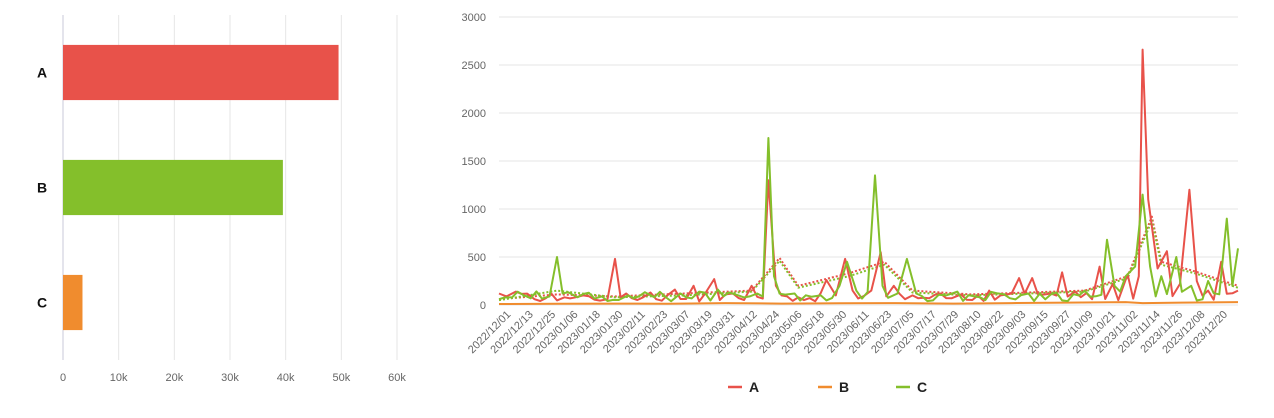 The height and width of the screenshot is (418, 1274). Describe the element at coordinates (477, 258) in the screenshot. I see `line-y-tick-label: 500` at that location.